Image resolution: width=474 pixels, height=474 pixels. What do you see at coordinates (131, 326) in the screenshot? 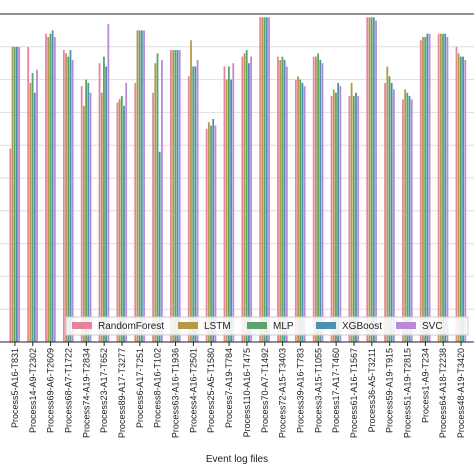
I see `legend-label-randomforest: RandomForest` at bounding box center [131, 326].